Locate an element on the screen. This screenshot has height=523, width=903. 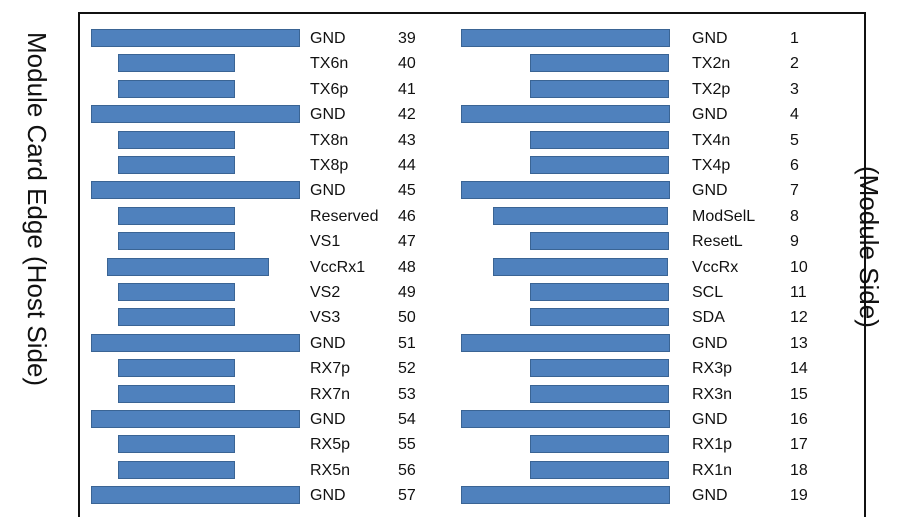
host-pin-number: 56 is located at coordinates (407, 470).